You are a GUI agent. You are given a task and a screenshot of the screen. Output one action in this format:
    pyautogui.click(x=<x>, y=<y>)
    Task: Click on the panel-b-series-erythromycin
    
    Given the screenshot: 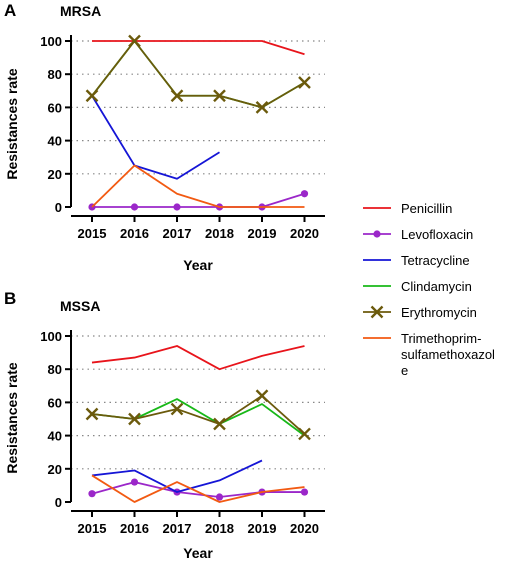 What is the action you would take?
    pyautogui.click(x=198, y=414)
    